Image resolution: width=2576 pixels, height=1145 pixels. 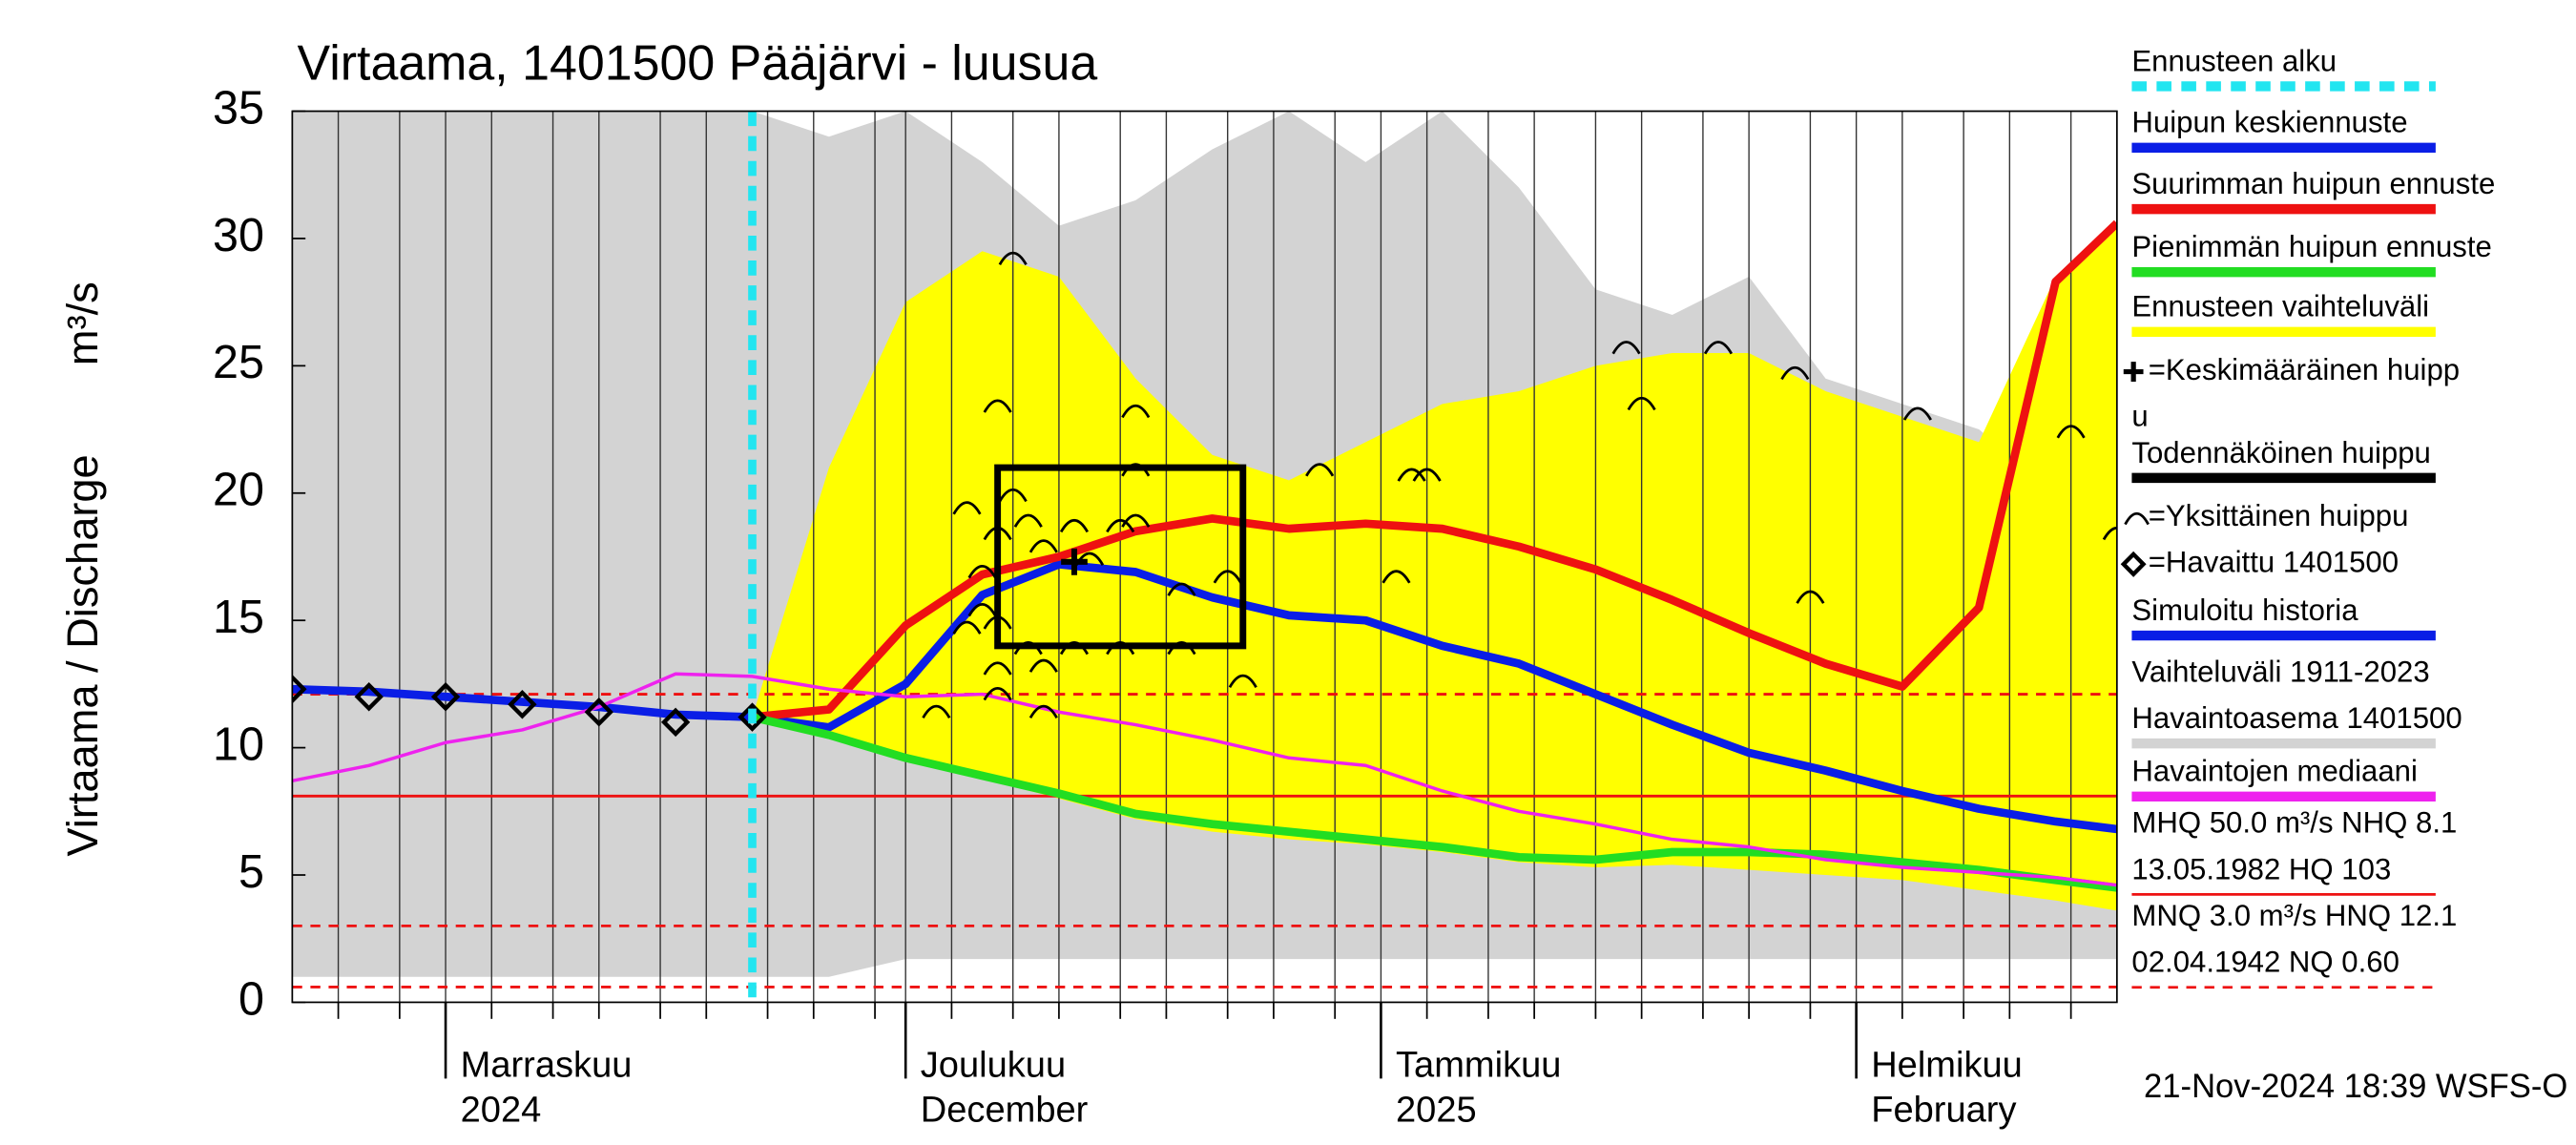 What do you see at coordinates (2139, 416) in the screenshot?
I see `legend-label: u` at bounding box center [2139, 416].